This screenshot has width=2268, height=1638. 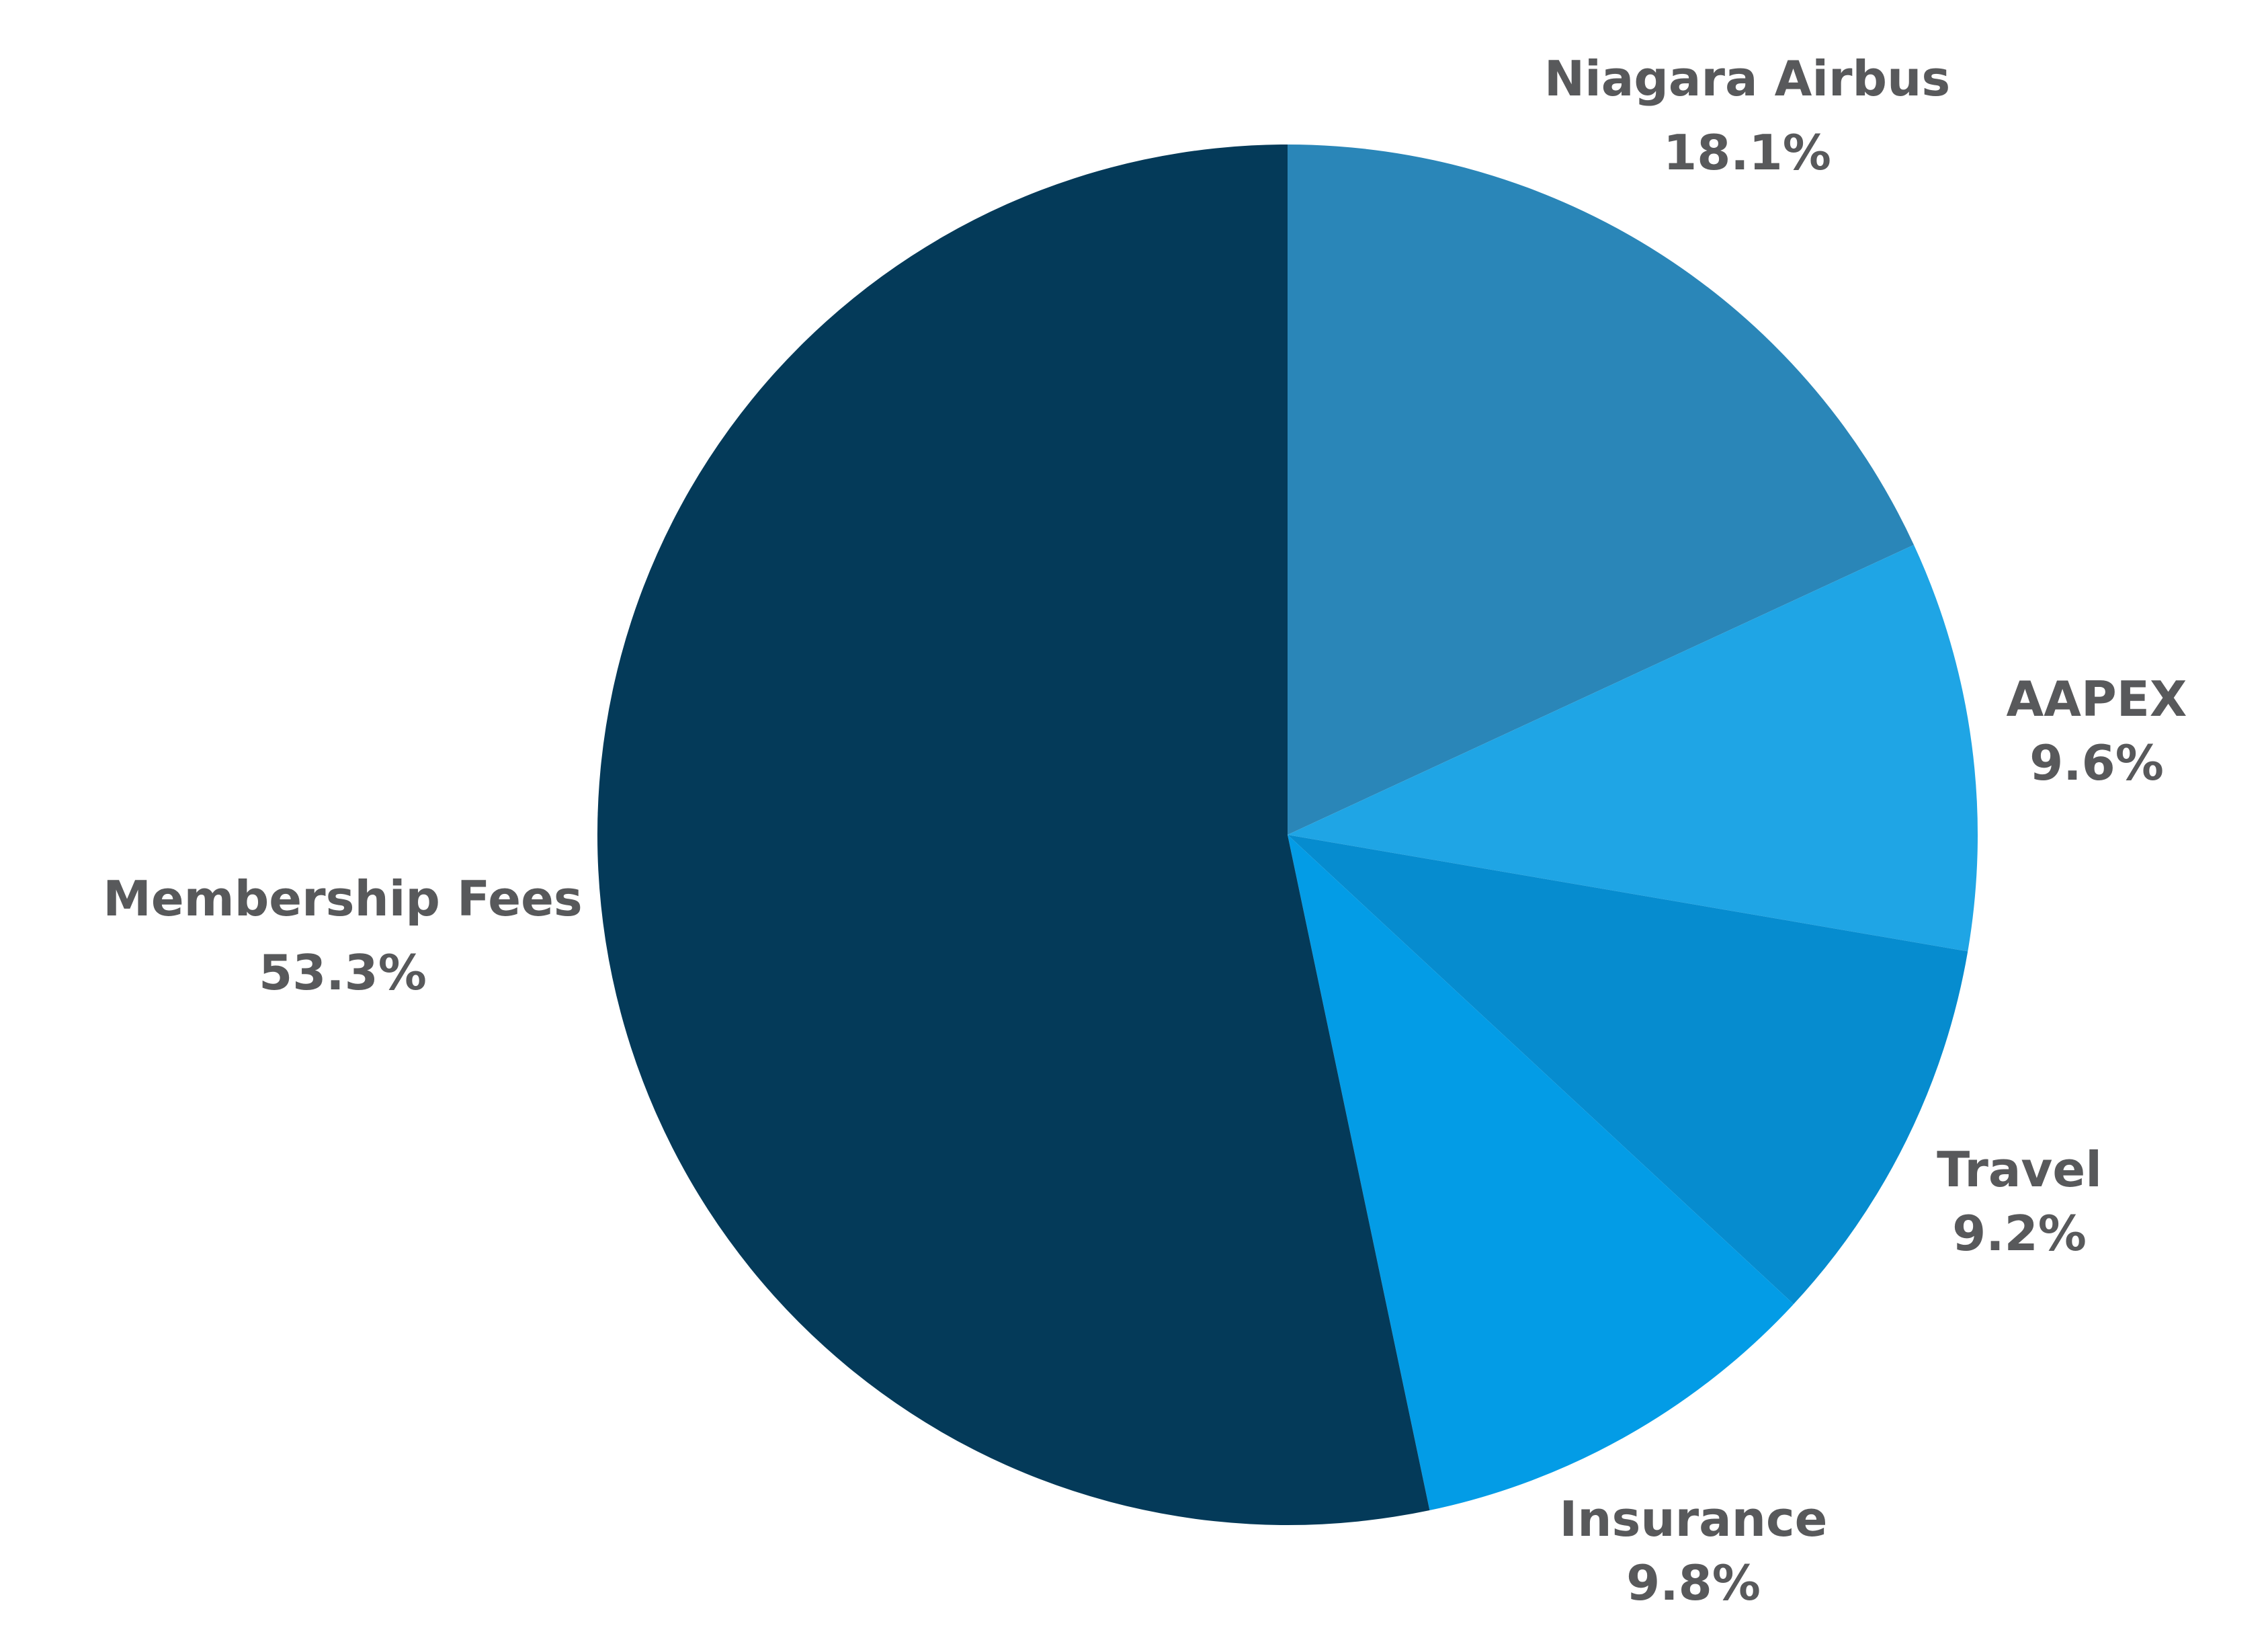 What do you see at coordinates (1747, 78) in the screenshot?
I see `slice-label-niagara-airbus: Niagara Airbus` at bounding box center [1747, 78].